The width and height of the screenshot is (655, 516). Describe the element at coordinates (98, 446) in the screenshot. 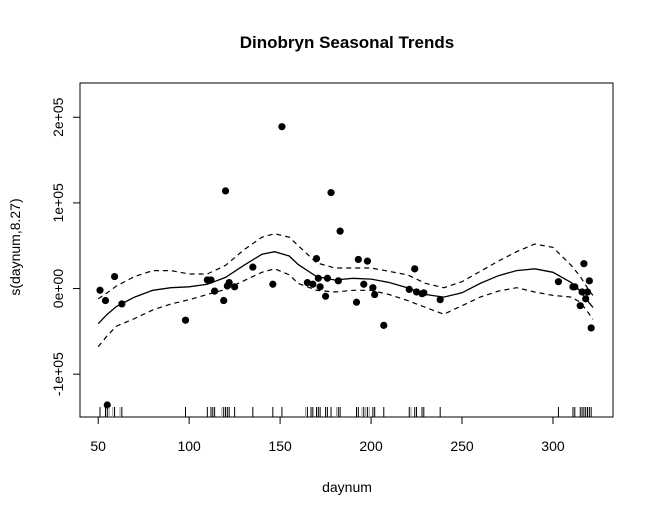

I see `x-tick-label: 50` at that location.